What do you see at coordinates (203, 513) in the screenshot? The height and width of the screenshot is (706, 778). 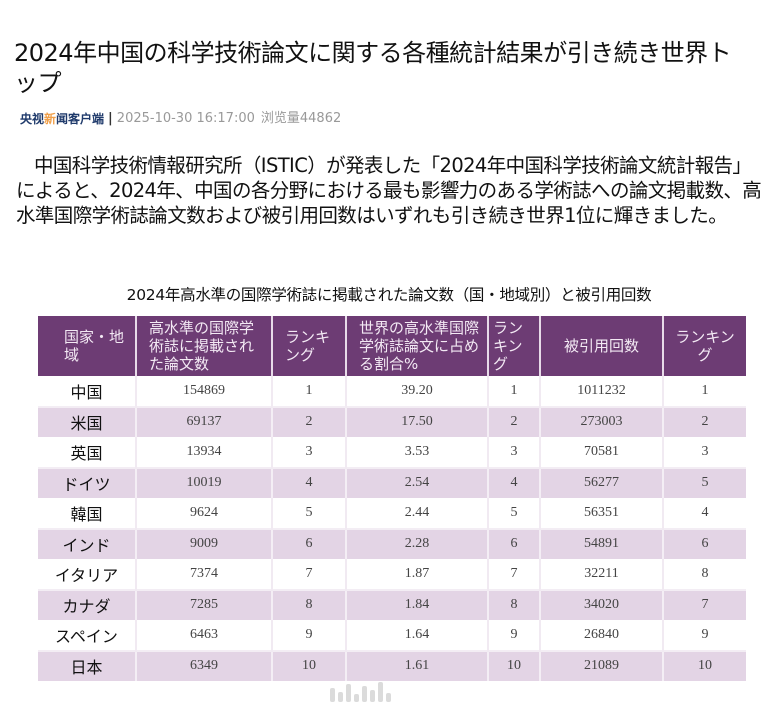 I see `cell-paper-count: 9624` at bounding box center [203, 513].